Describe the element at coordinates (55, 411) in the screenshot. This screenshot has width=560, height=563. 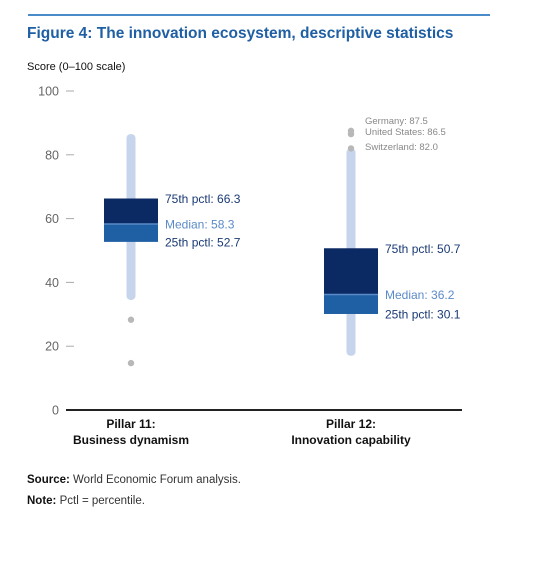
I see `y-tick-label: 0` at that location.